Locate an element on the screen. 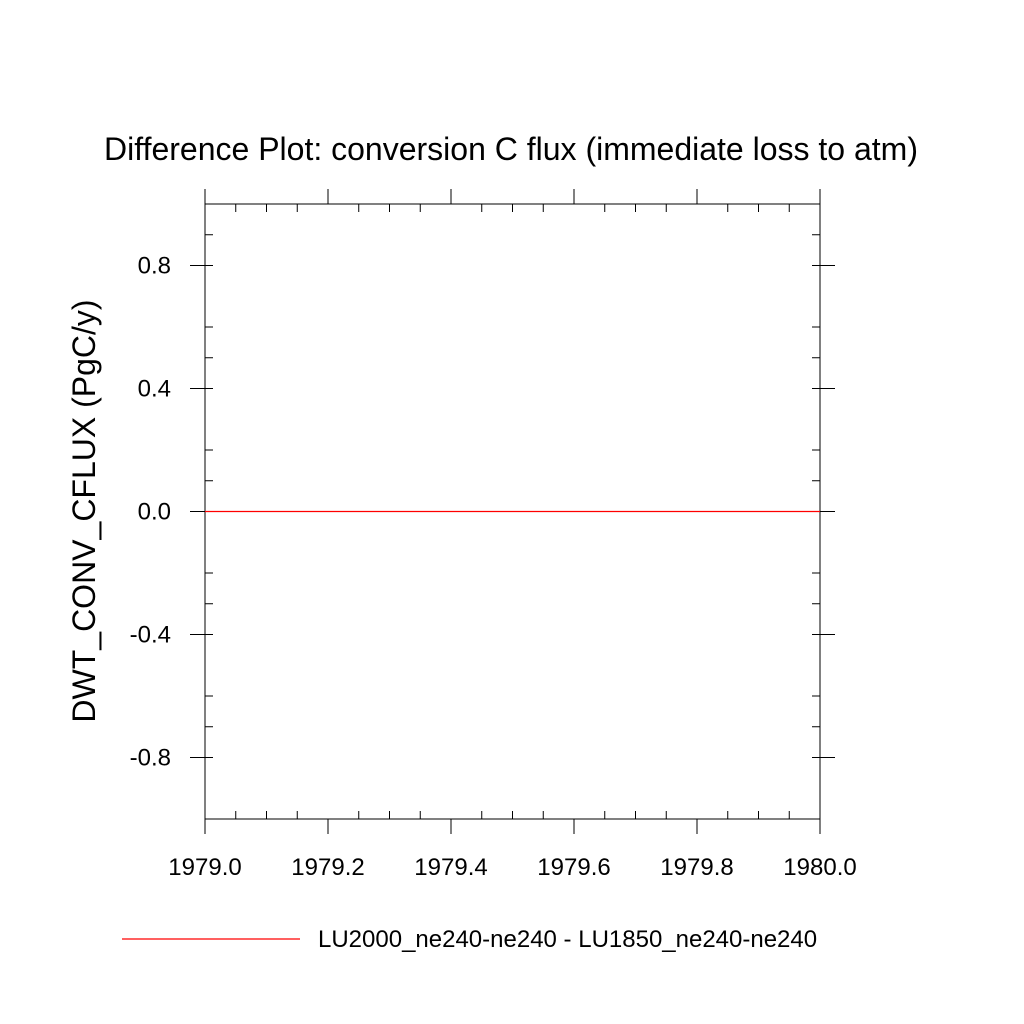 This screenshot has width=1024, height=1024. y-axis-label: DWT_CONV_CFLUX (PgC/y) is located at coordinates (84, 510).